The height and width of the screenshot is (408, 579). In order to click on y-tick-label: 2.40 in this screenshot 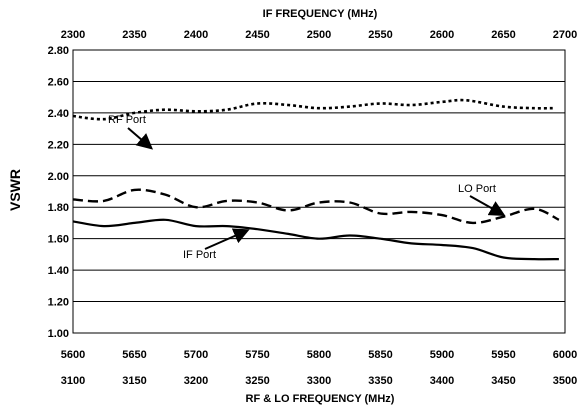, I will do `click(58, 114)`.